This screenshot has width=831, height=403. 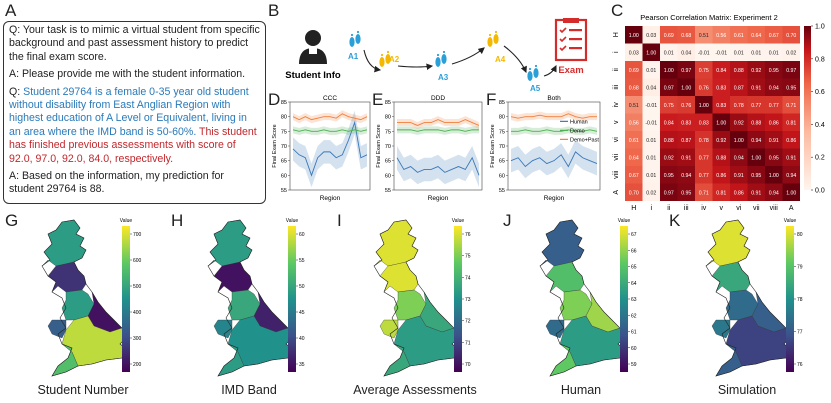 What do you see at coordinates (137, 365) in the screenshot?
I see `map-colorbar-tick-label: 200` at bounding box center [137, 365].